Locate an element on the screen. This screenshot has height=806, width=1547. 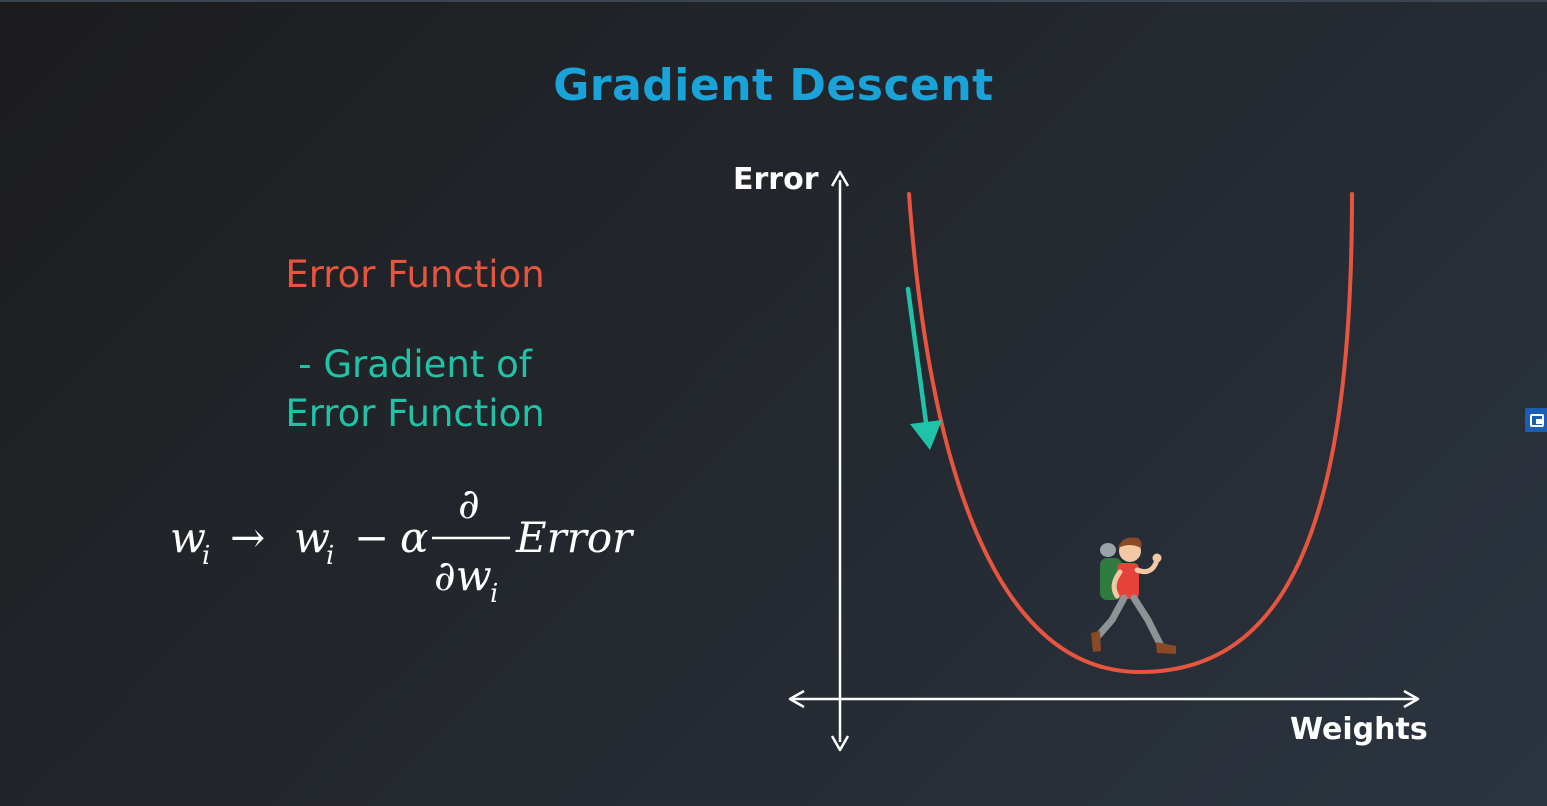
y-axis-bottom-arrowhead is located at coordinates (840, 743).